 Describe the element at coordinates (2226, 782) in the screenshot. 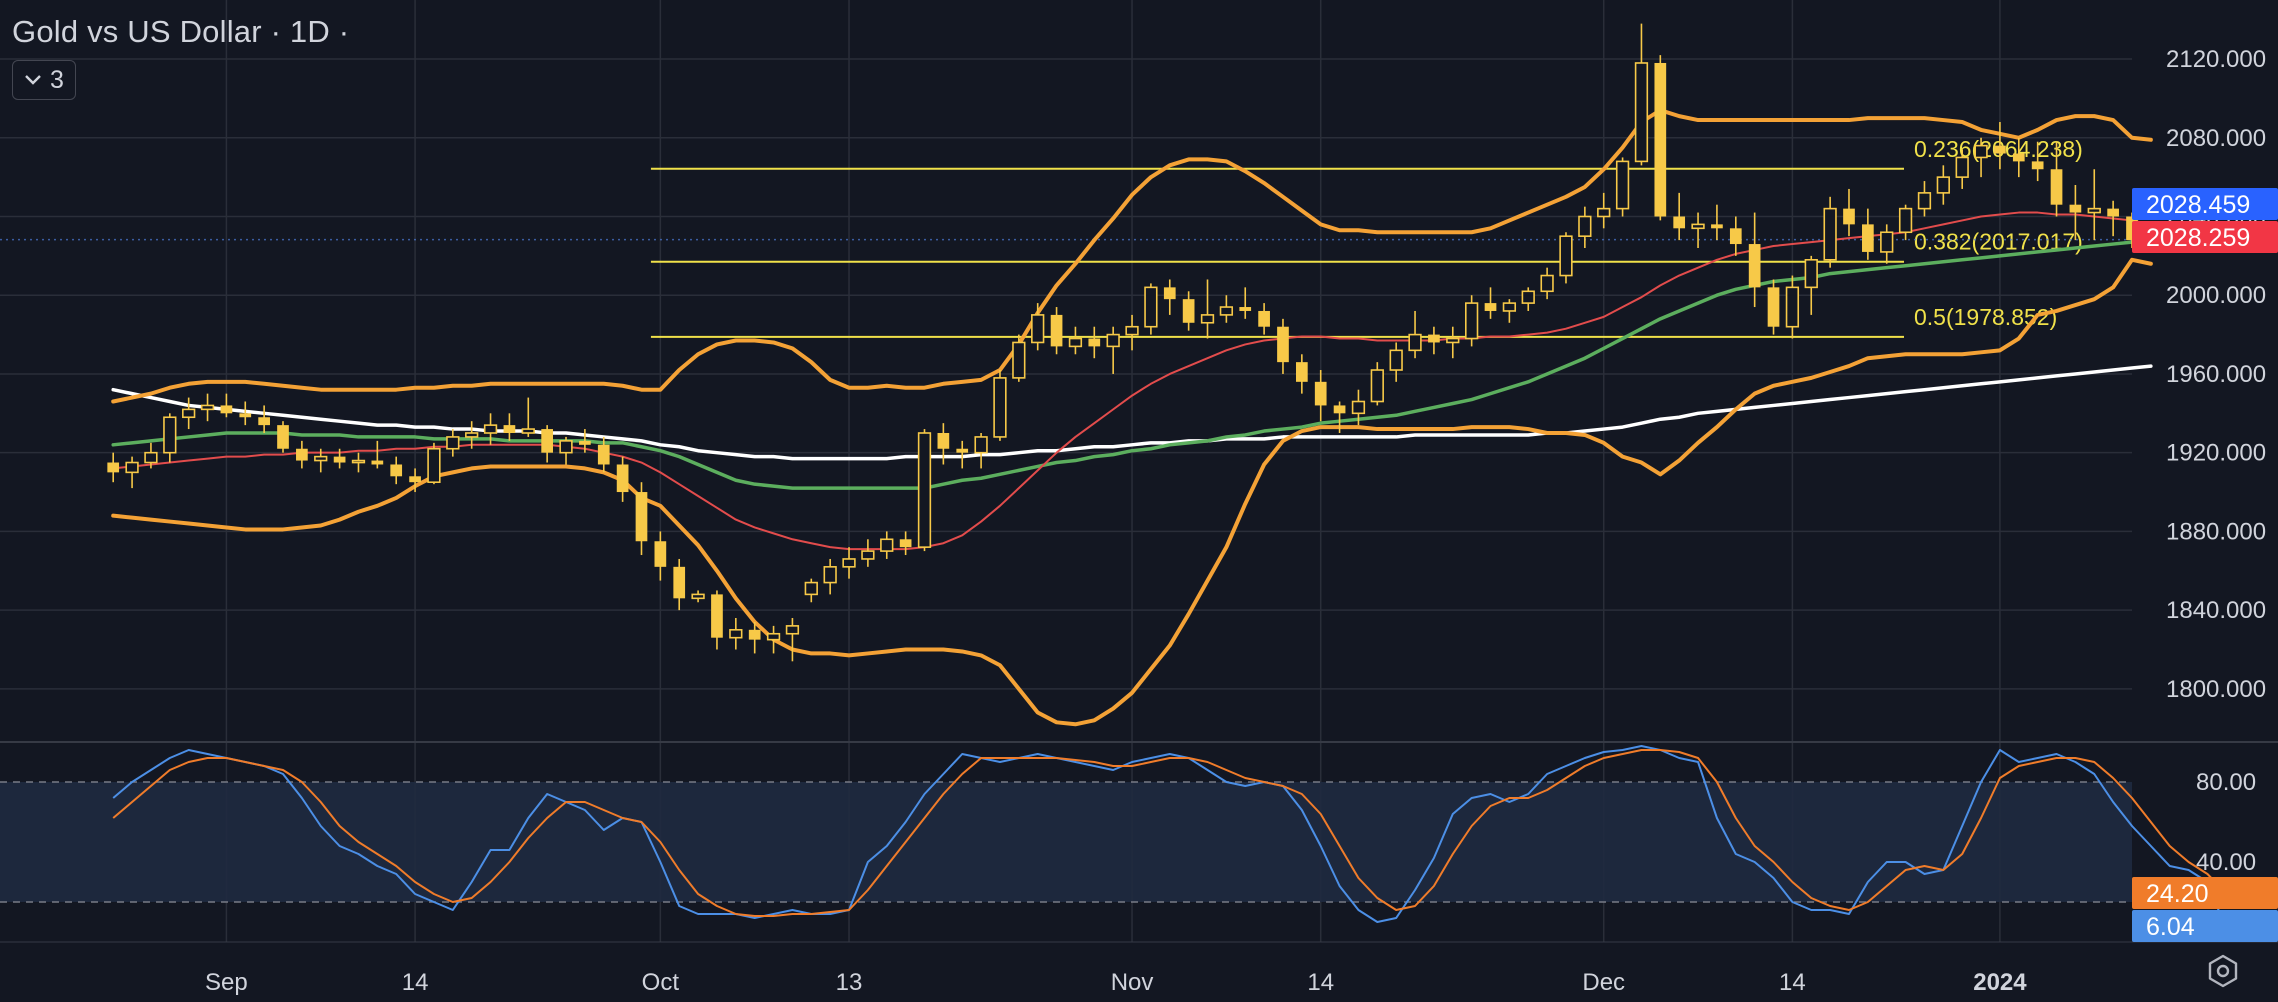

I see `oscillator-axis-label: 80.00` at that location.